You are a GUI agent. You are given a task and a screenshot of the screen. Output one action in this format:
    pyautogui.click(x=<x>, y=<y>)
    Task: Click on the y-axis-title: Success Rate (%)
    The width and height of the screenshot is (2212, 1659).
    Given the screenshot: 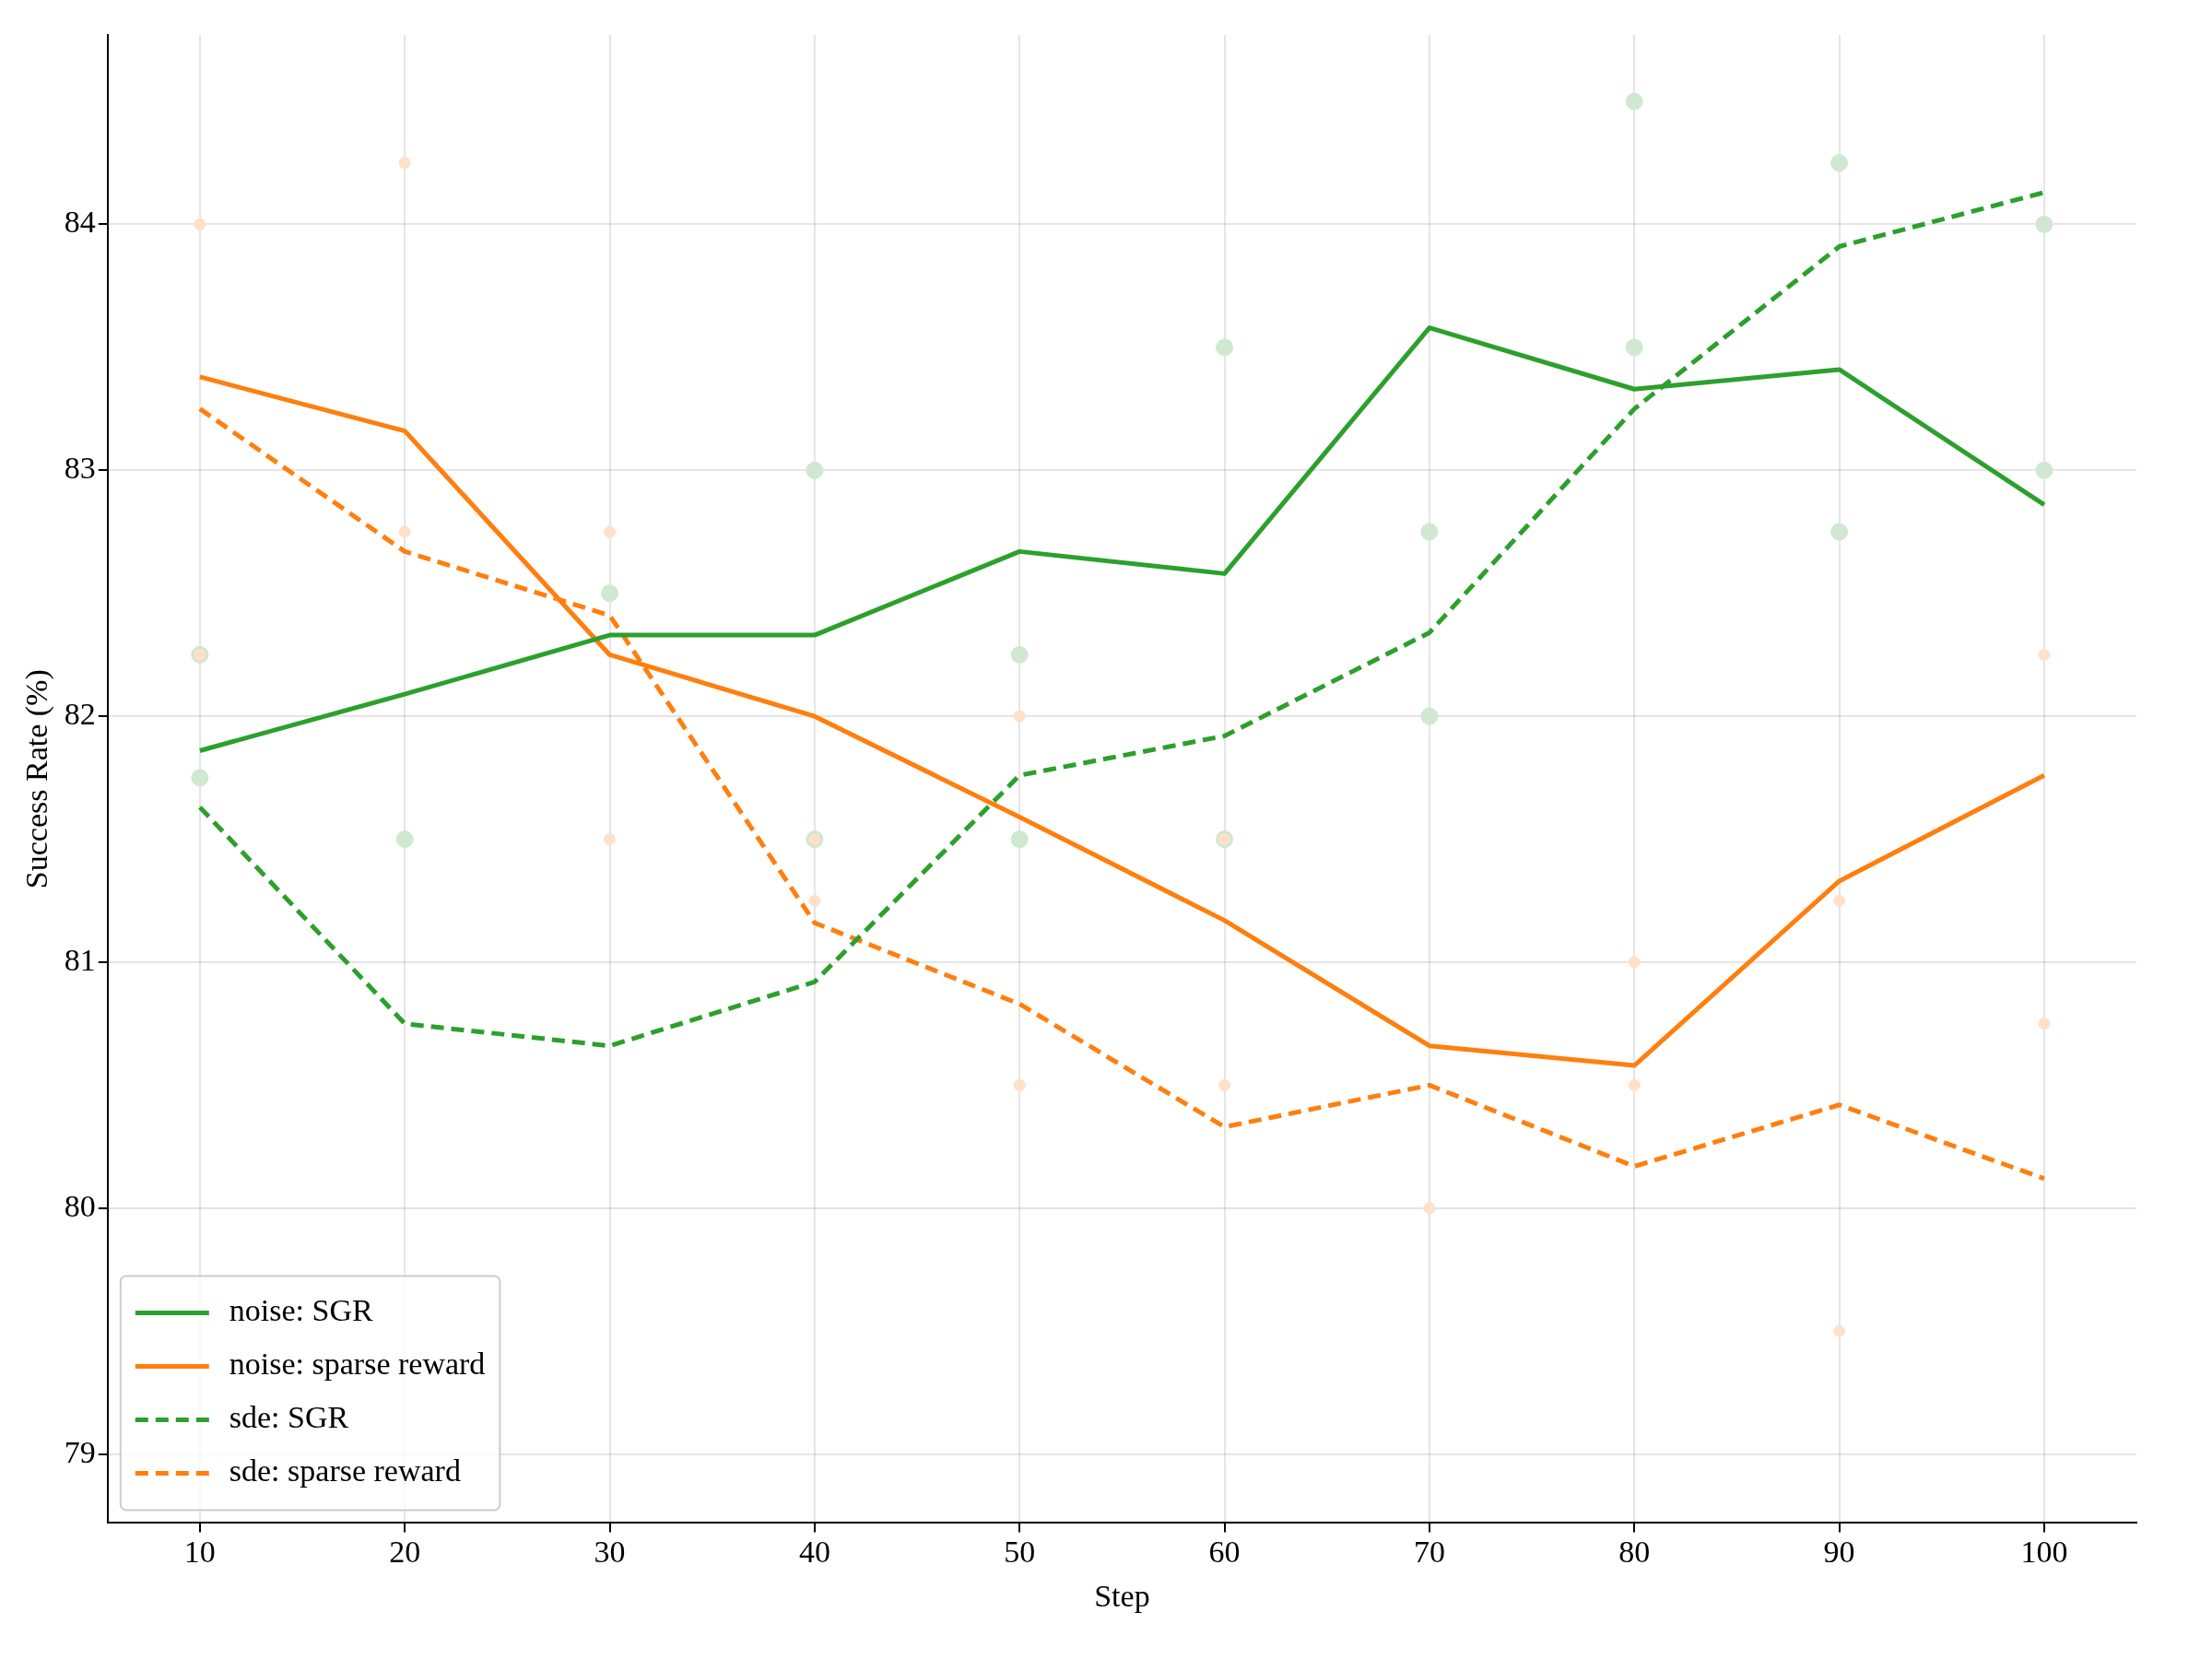 What is the action you would take?
    pyautogui.click(x=37, y=779)
    